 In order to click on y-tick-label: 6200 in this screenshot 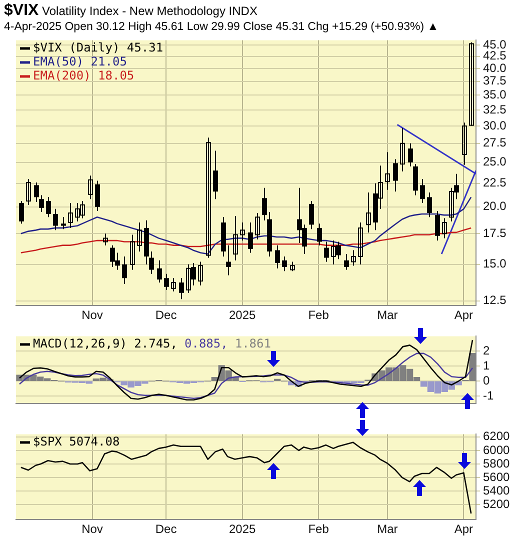, I will do `click(496, 436)`.